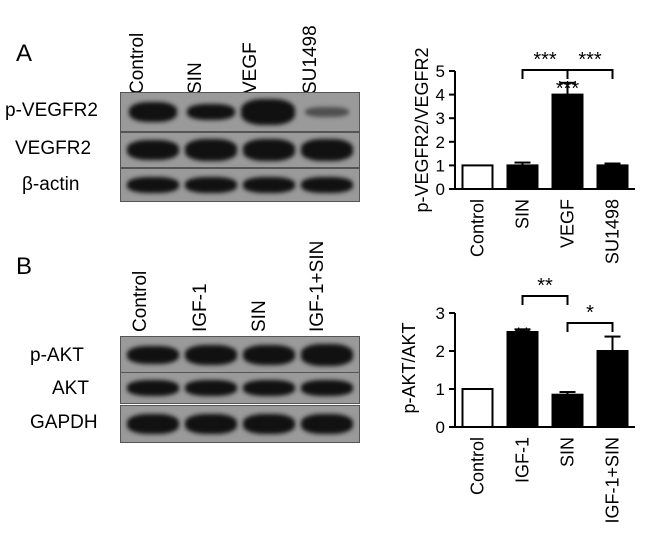  Describe the element at coordinates (523, 214) in the screenshot. I see `chart-a-category-label: SIN` at that location.